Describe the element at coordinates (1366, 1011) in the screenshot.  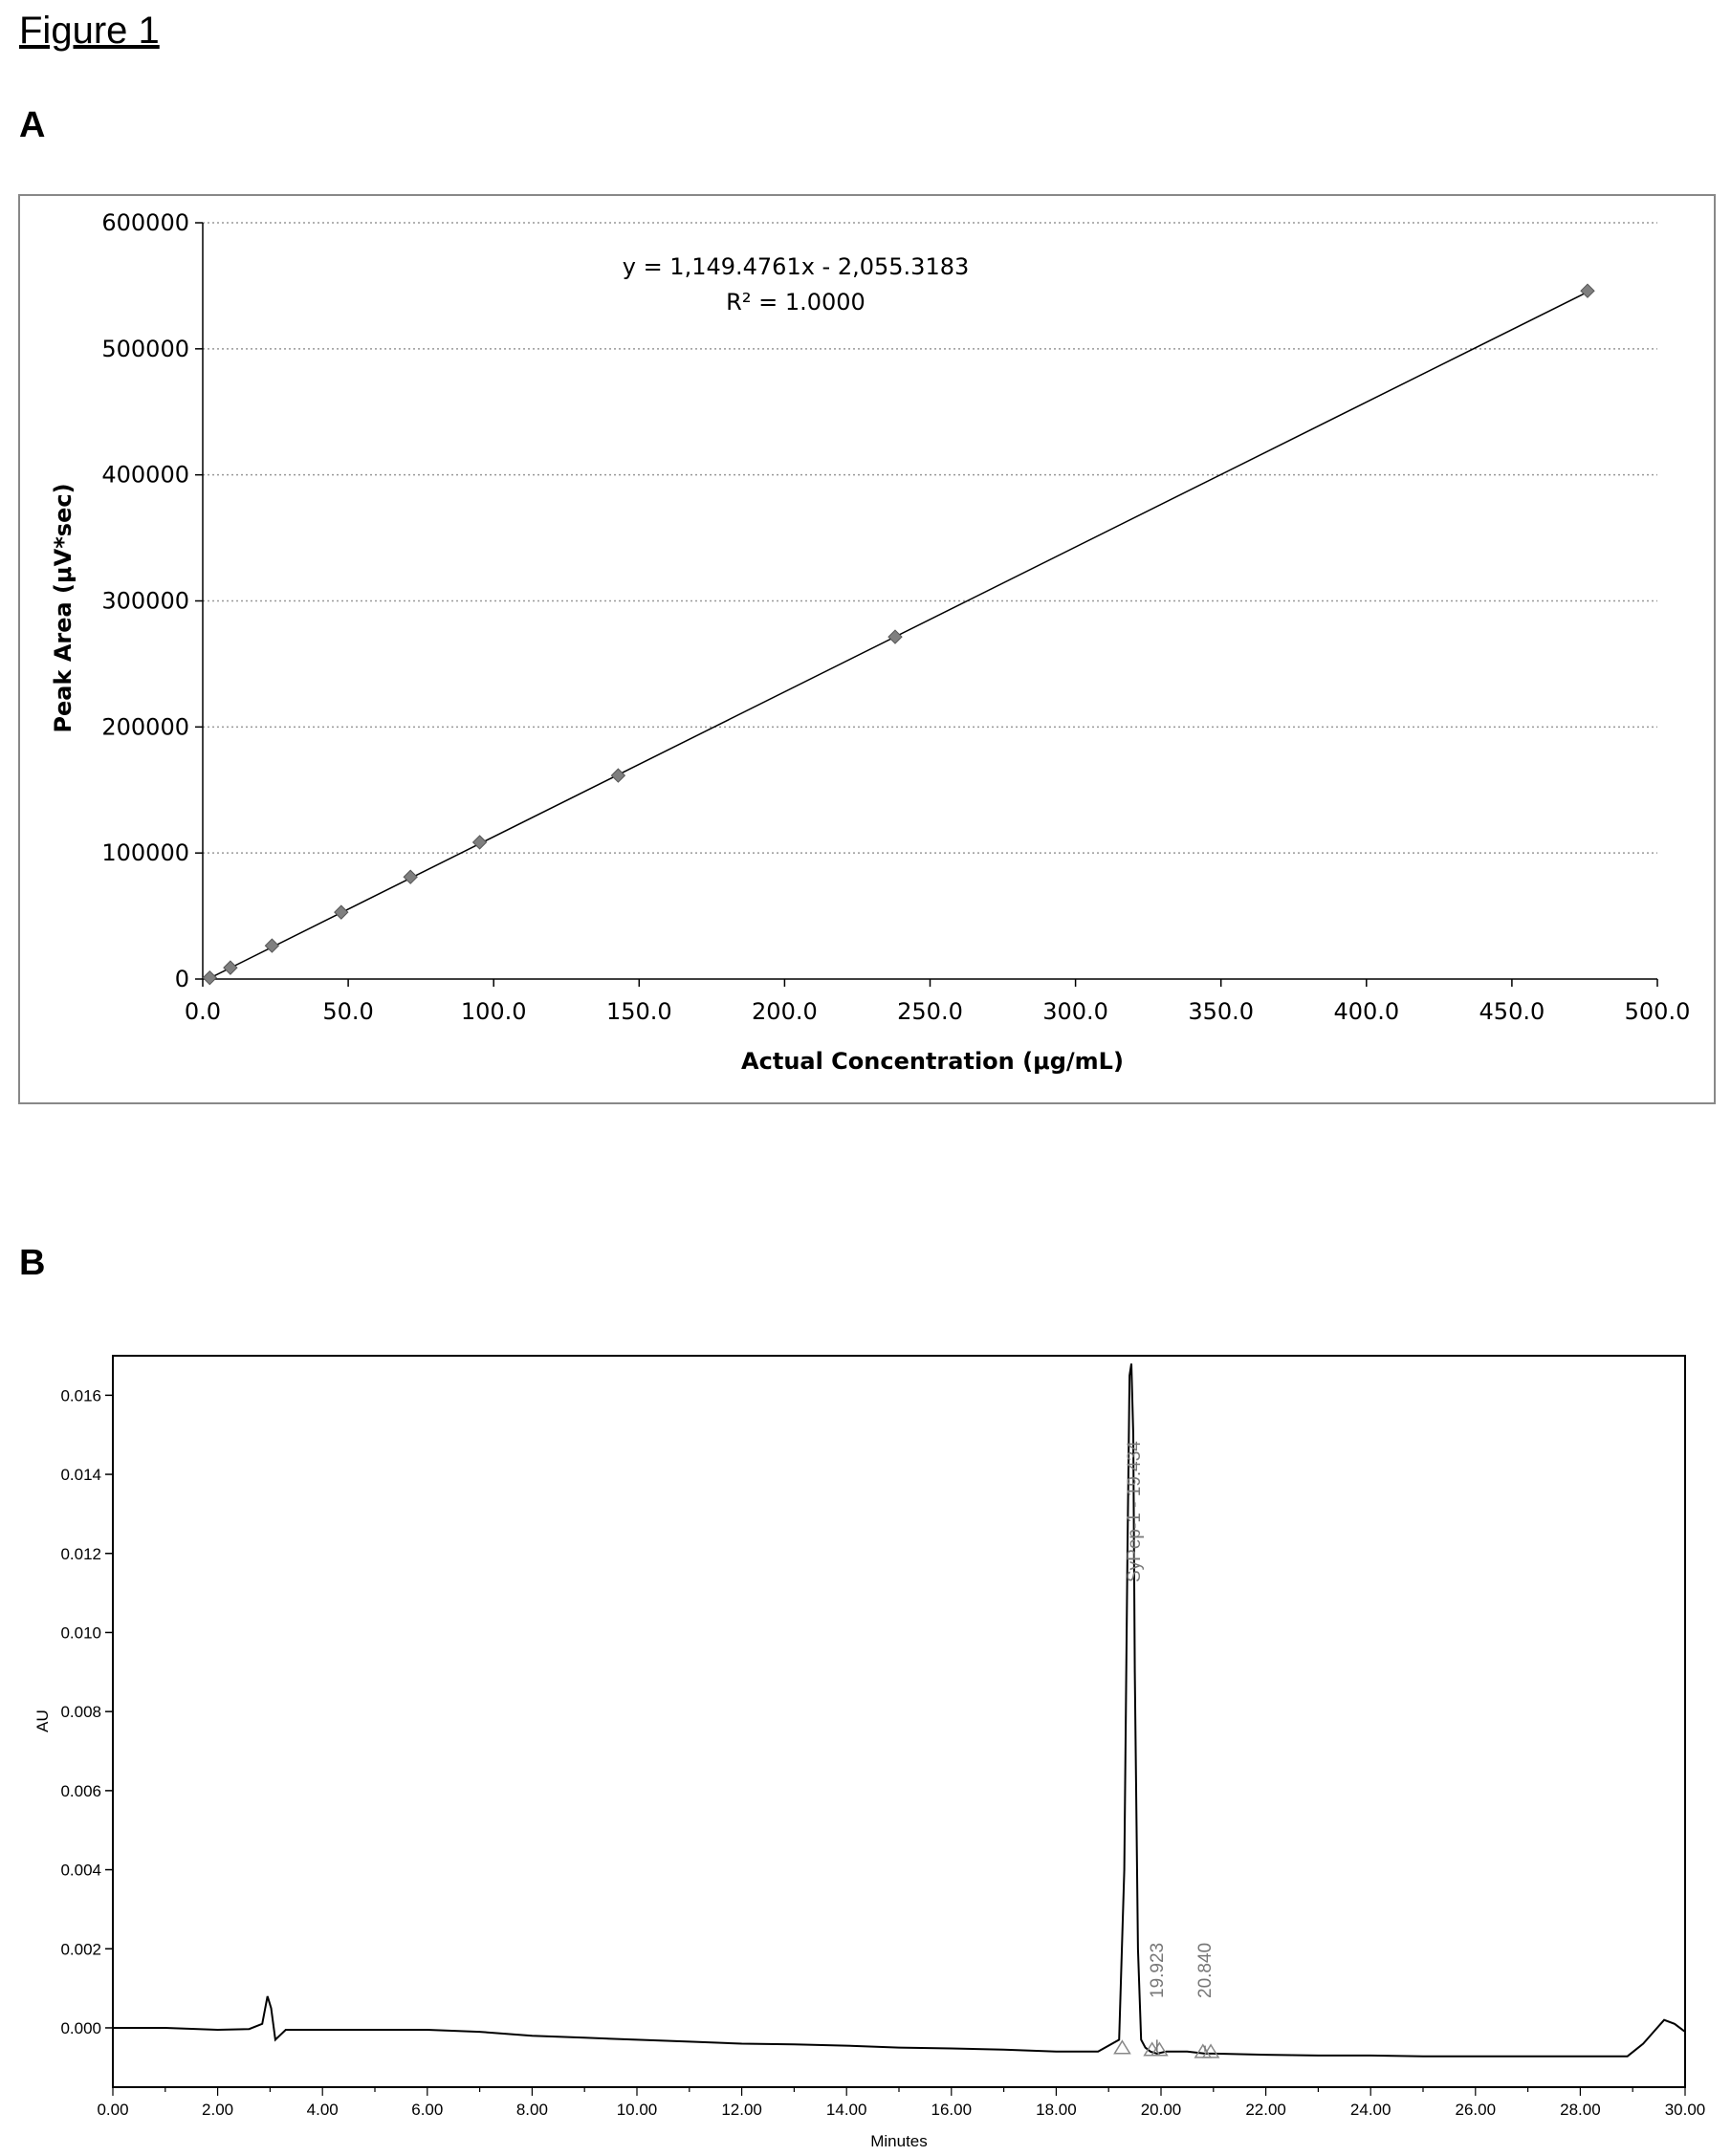
I see `x-tick-label: 400.0` at that location.